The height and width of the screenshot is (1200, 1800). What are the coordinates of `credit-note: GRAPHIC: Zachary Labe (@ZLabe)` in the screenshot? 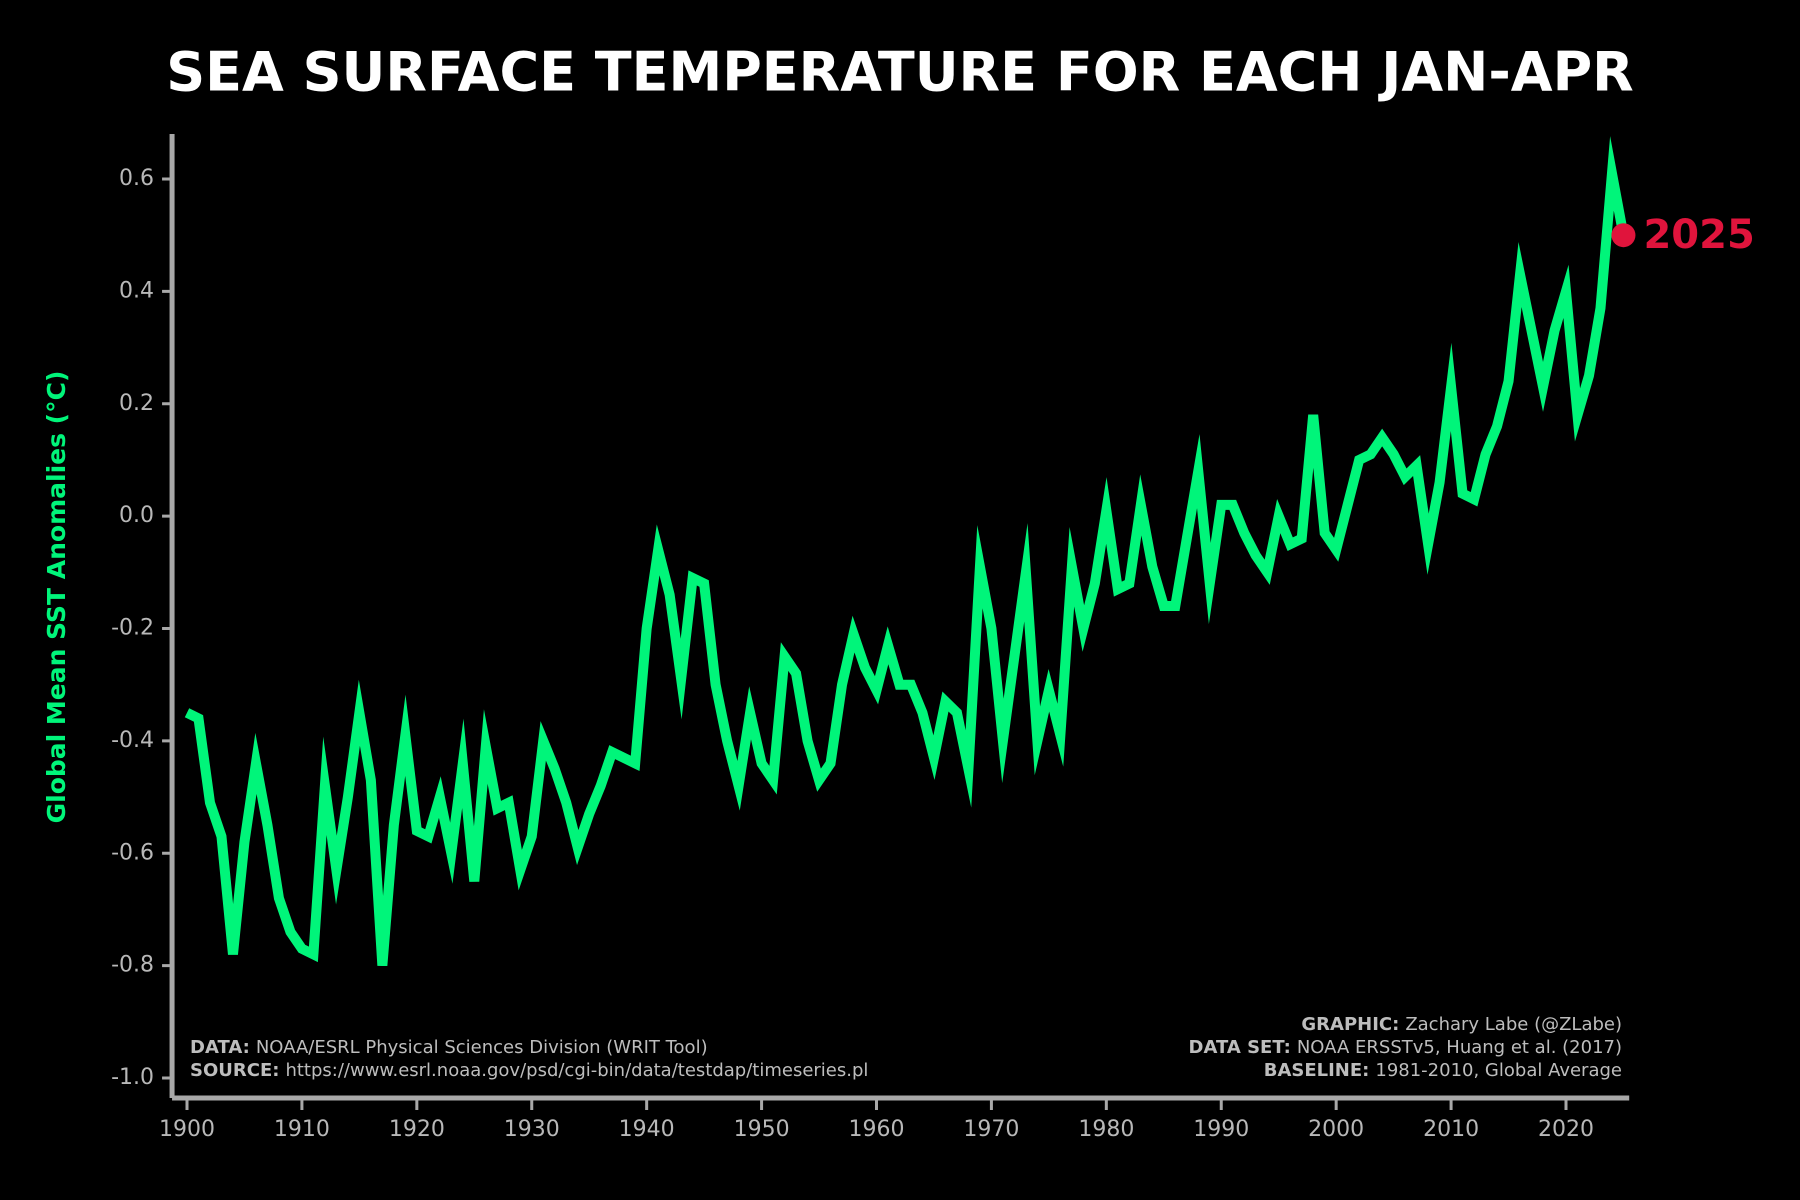 It's located at (1461, 1024).